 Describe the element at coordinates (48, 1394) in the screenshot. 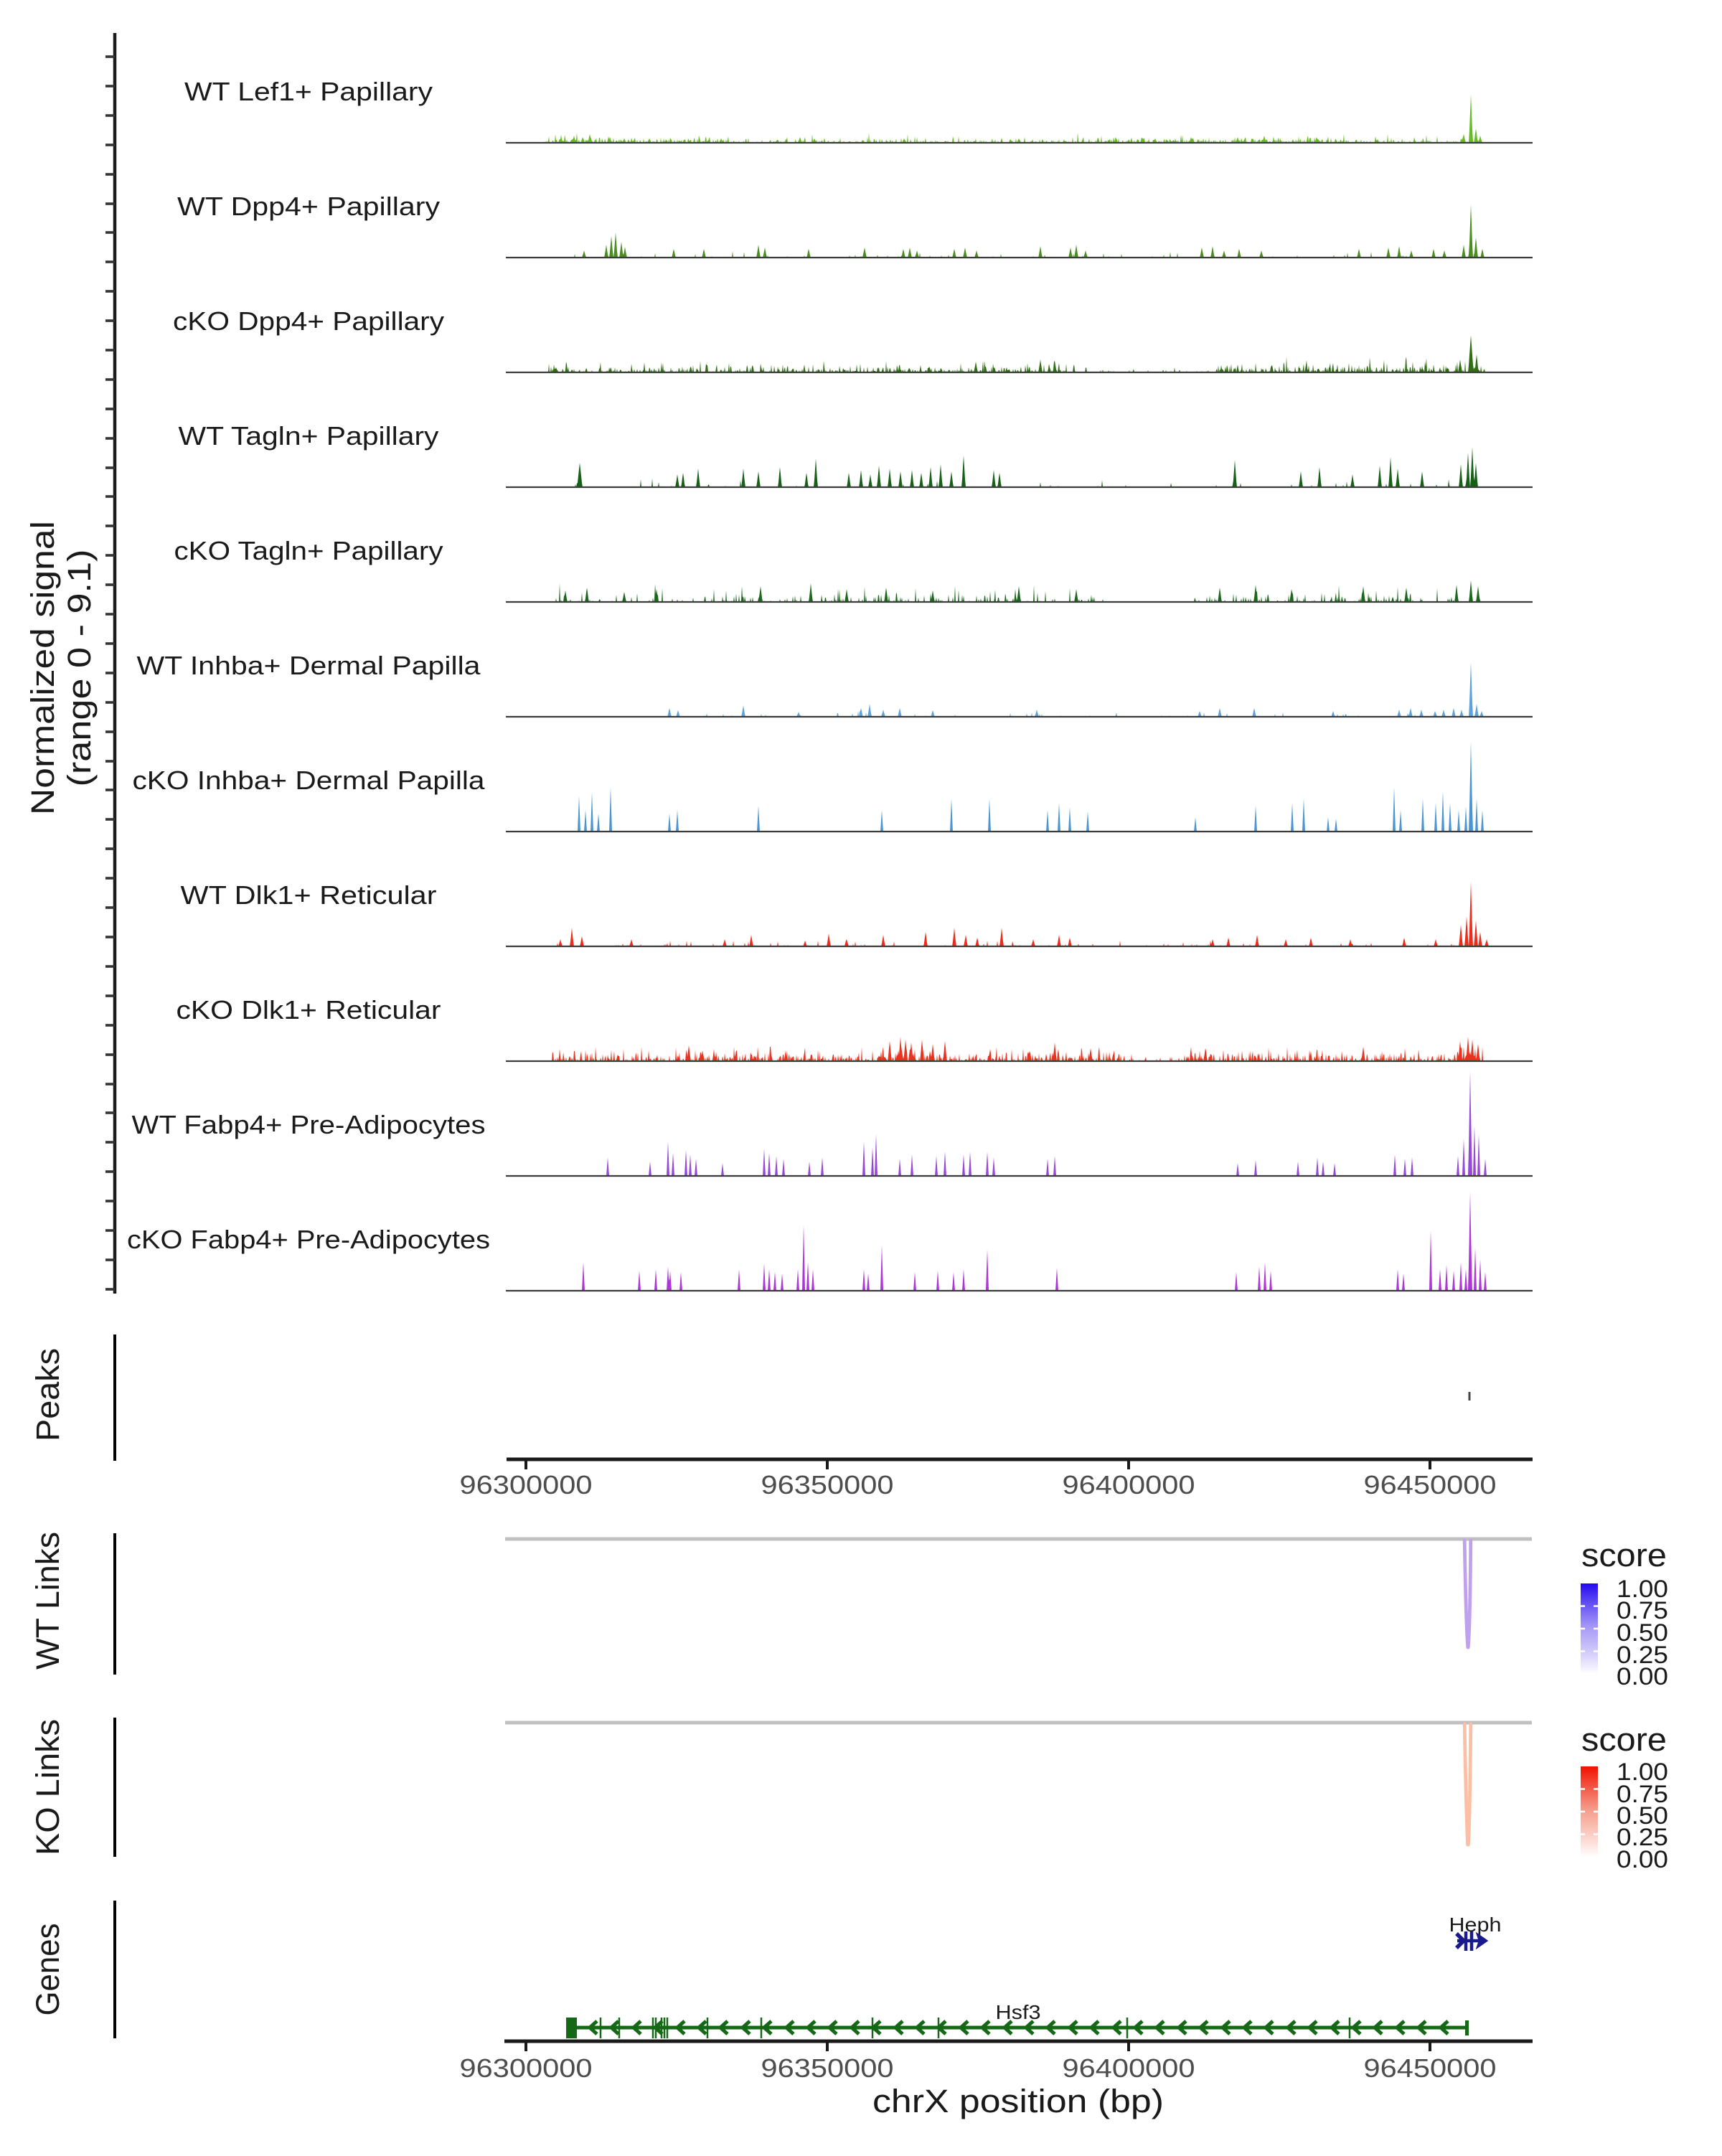

I see `svg-text: Peaks` at that location.